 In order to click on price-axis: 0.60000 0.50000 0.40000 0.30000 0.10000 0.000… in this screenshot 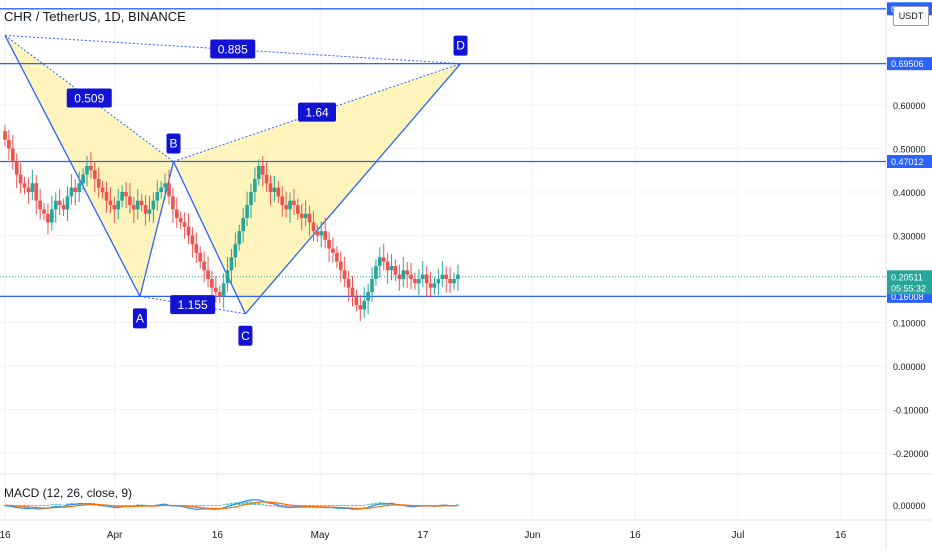, I will do `click(909, 256)`.